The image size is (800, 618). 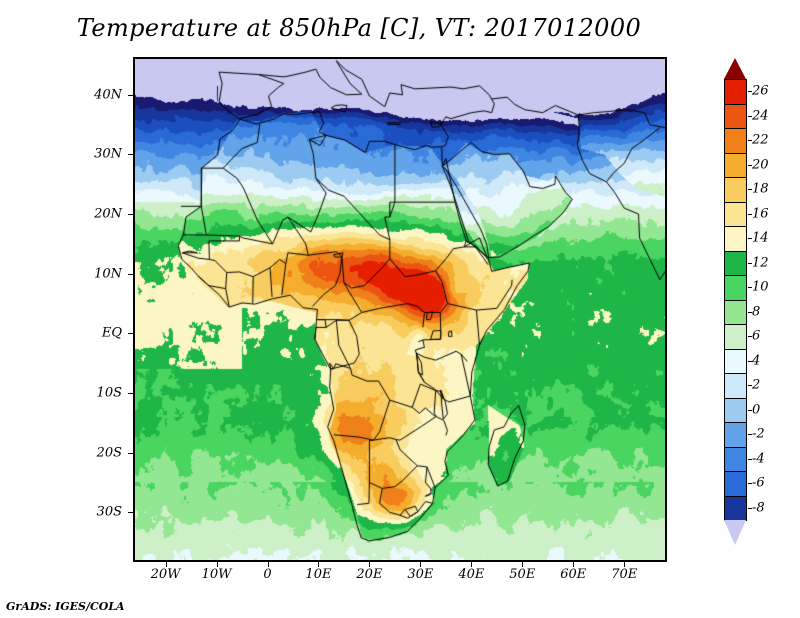 I want to click on y-axis-label: 40N, so click(x=108, y=95).